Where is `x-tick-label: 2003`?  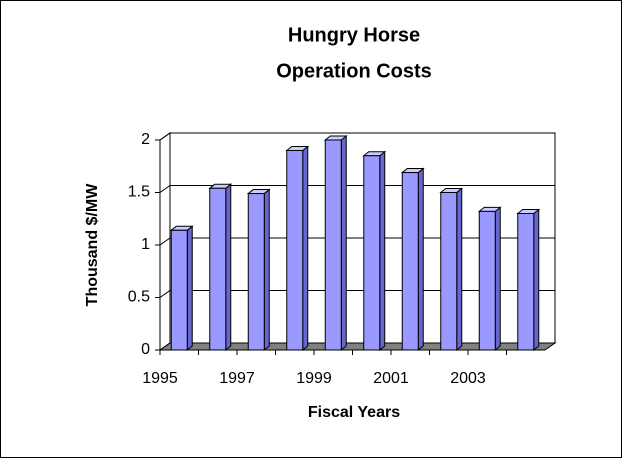
x-tick-label: 2003 is located at coordinates (468, 378).